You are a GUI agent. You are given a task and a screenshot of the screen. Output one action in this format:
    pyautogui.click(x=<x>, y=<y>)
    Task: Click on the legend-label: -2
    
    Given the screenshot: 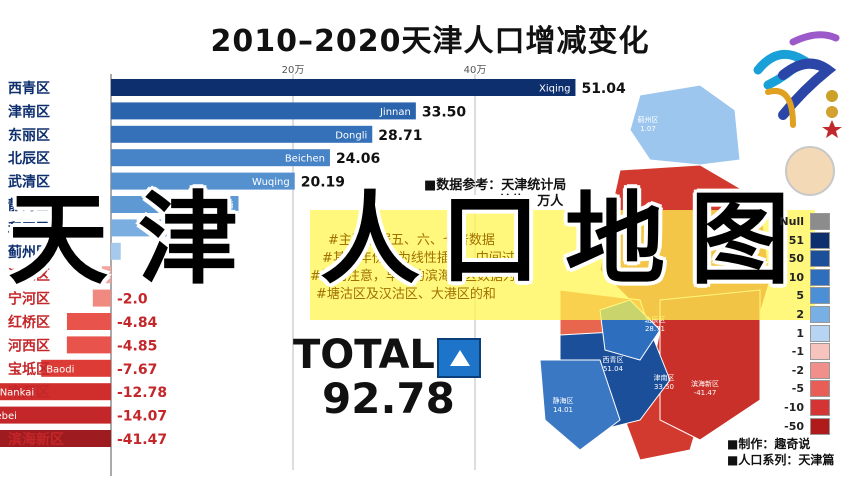 What is the action you would take?
    pyautogui.click(x=797, y=370)
    